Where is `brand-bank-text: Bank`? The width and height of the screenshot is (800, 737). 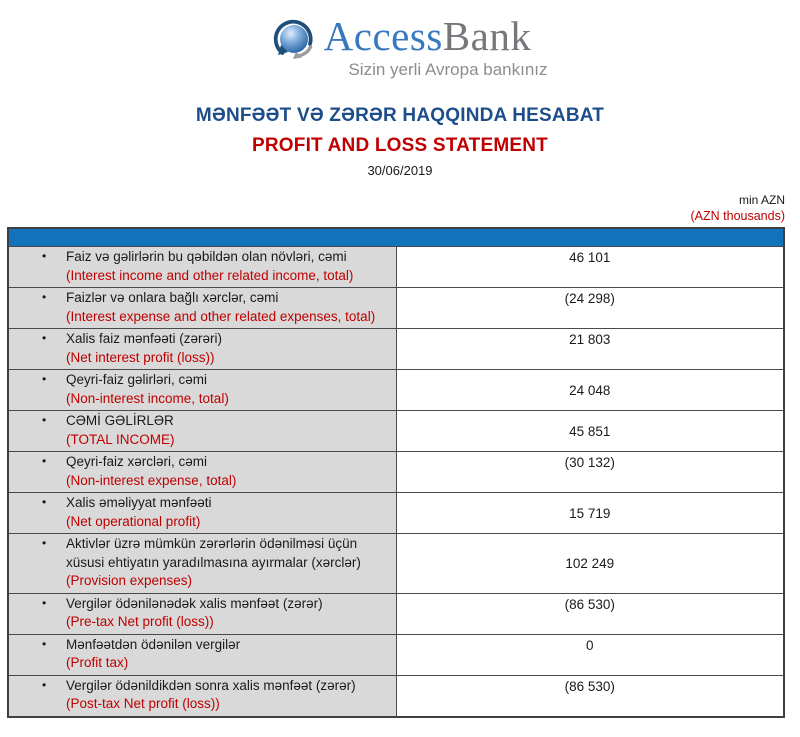 brand-bank-text: Bank is located at coordinates (487, 36).